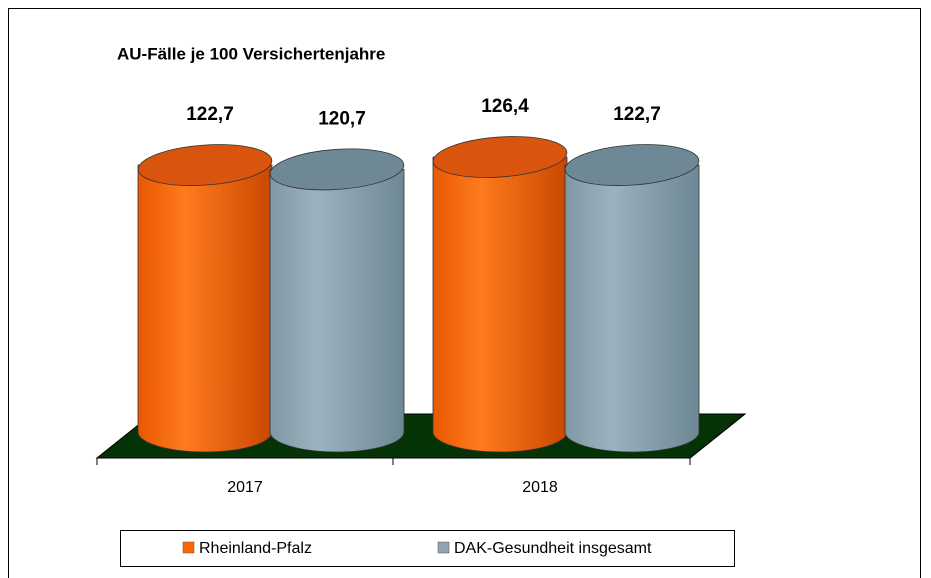 The width and height of the screenshot is (931, 578). Describe the element at coordinates (342, 118) in the screenshot. I see `data-label: 120,7` at that location.